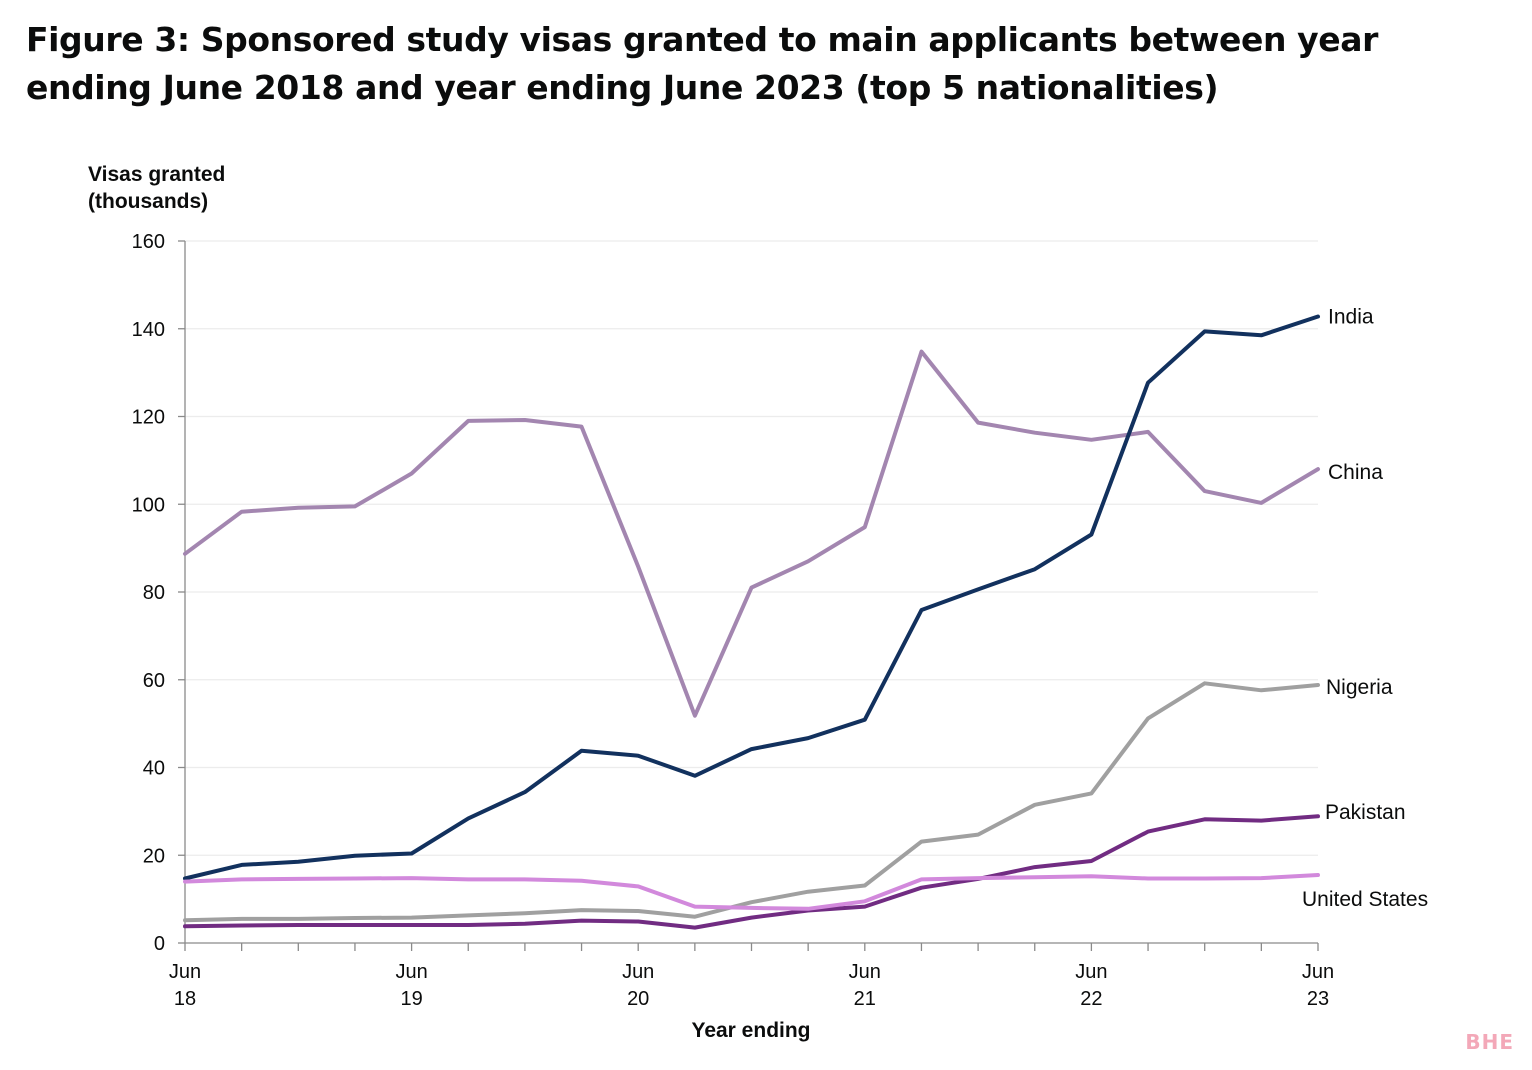  I want to click on watermark-logo: BHE, so click(1489, 1042).